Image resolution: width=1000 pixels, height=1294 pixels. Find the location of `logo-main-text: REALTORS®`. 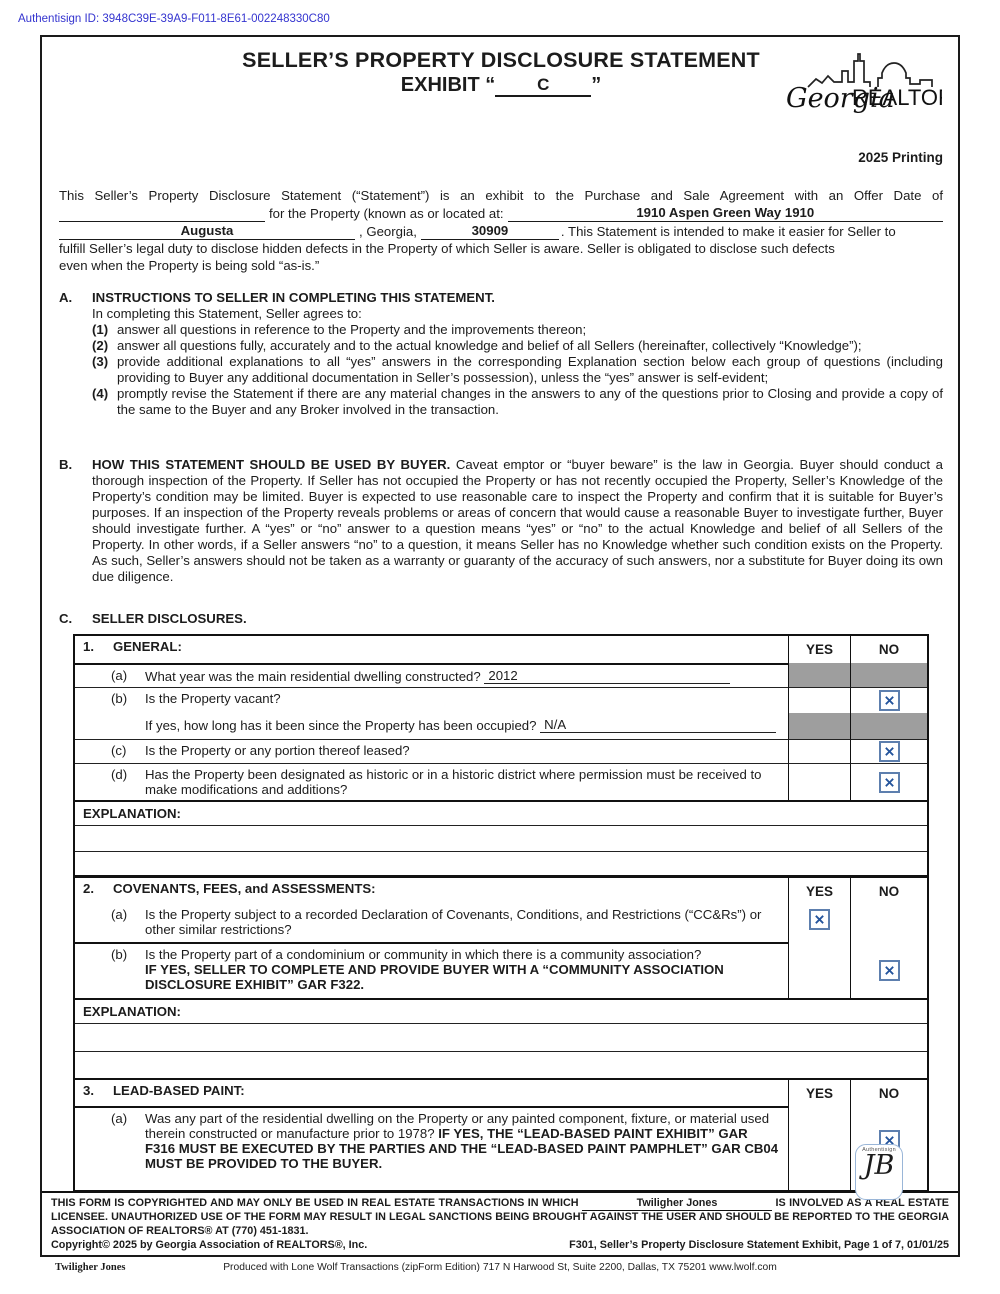

logo-main-text: REALTORS® is located at coordinates (897, 97).